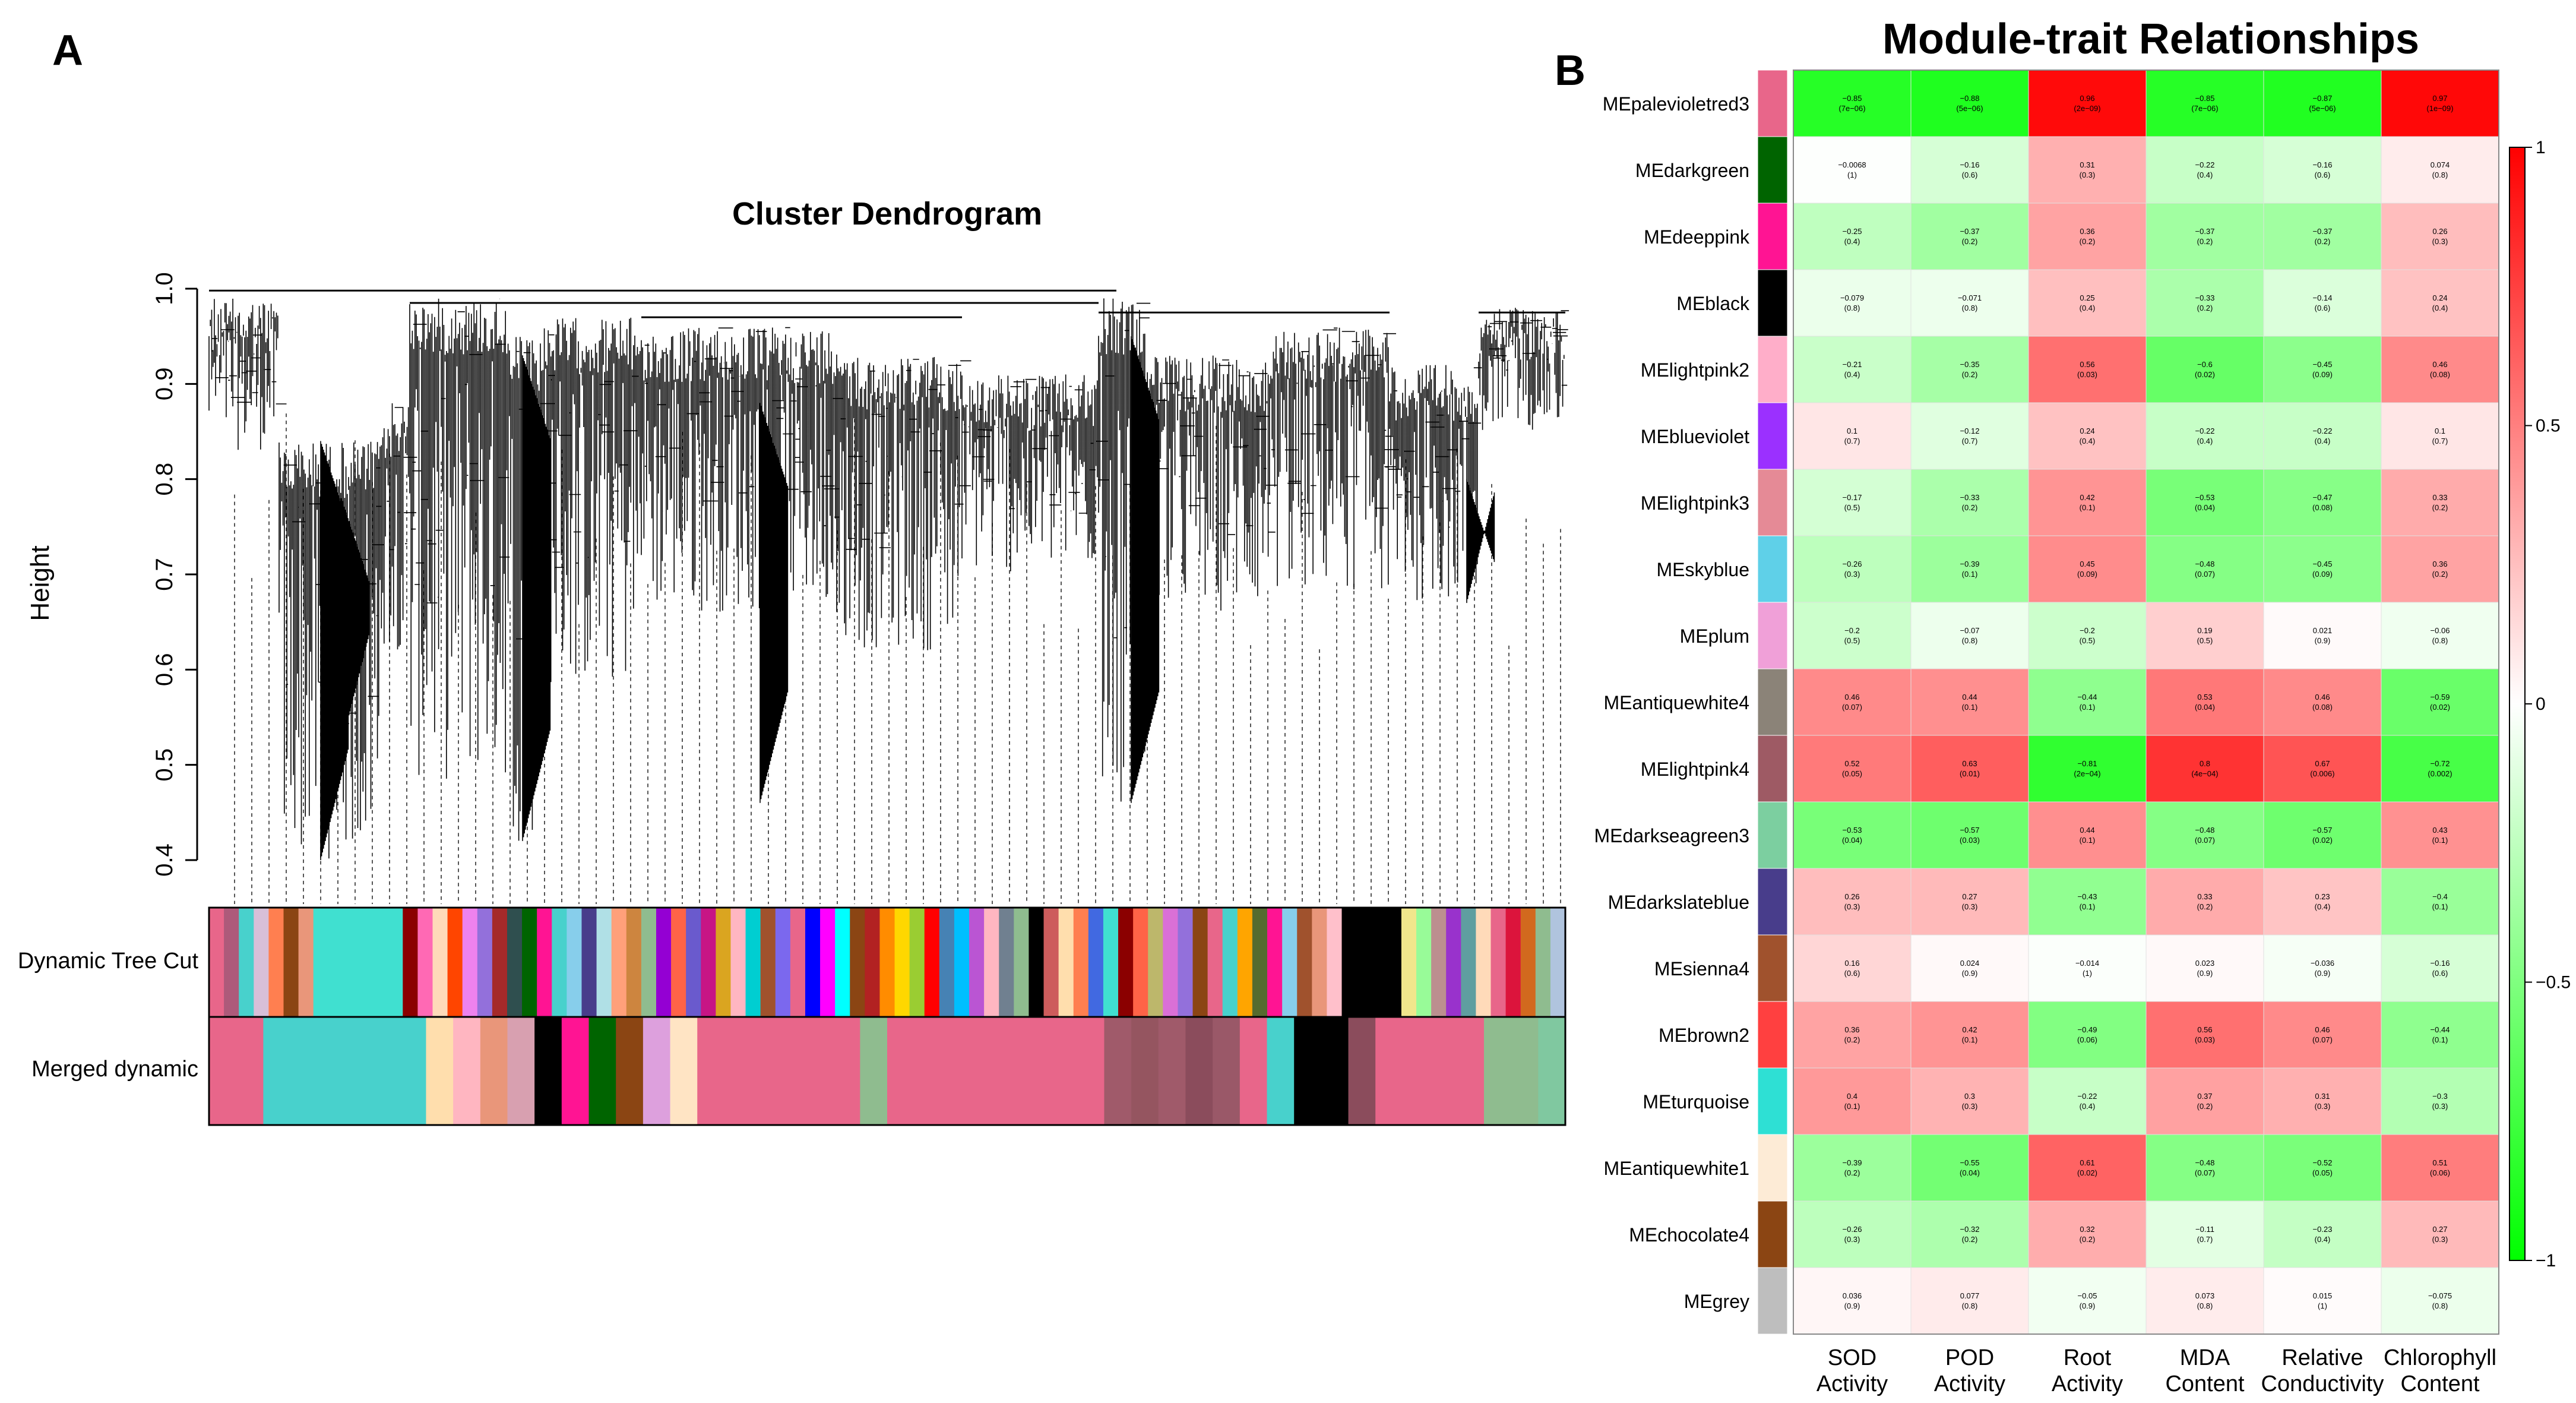 This screenshot has height=1403, width=2576. What do you see at coordinates (1970, 630) in the screenshot?
I see `cell-correlation-label: −0.07` at bounding box center [1970, 630].